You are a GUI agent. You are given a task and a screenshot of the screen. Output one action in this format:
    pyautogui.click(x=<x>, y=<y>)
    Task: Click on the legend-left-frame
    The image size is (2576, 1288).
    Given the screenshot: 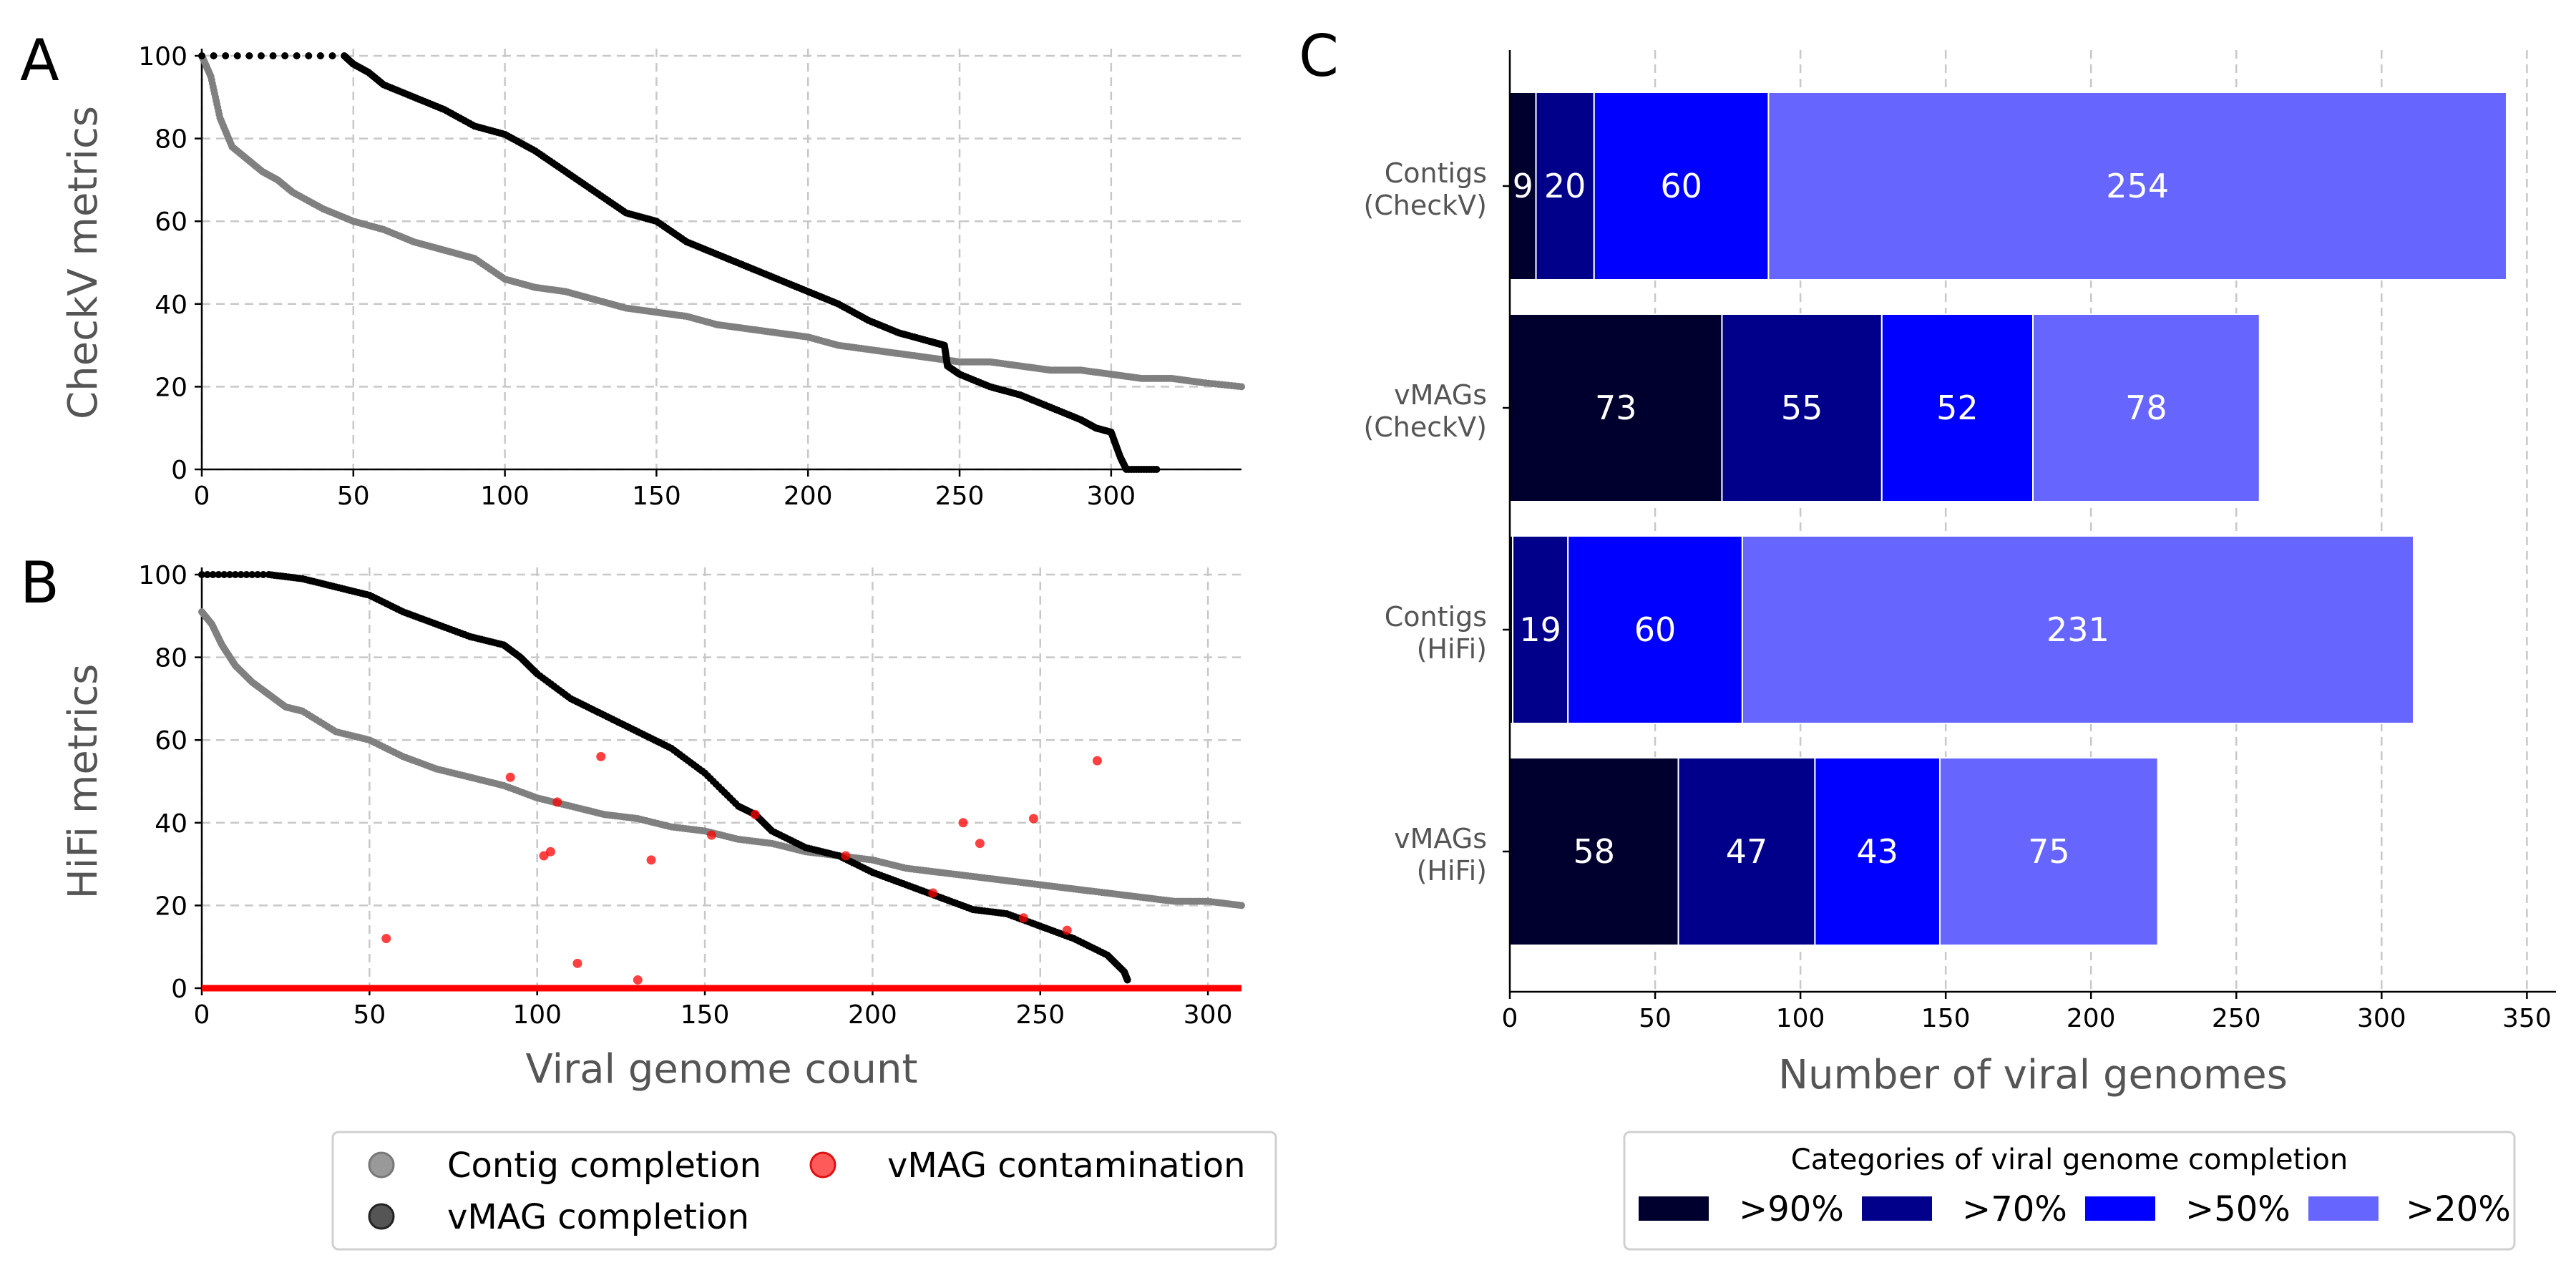 What is the action you would take?
    pyautogui.click(x=804, y=1191)
    